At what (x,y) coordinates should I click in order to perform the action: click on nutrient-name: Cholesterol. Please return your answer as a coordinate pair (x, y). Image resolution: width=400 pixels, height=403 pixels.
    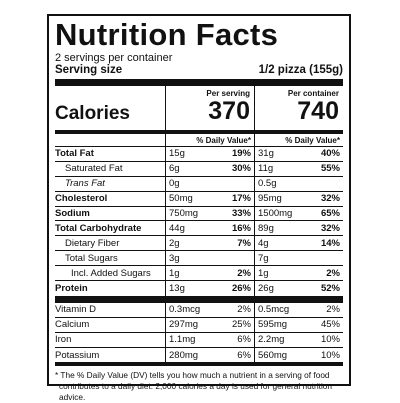
    Looking at the image, I should click on (81, 199).